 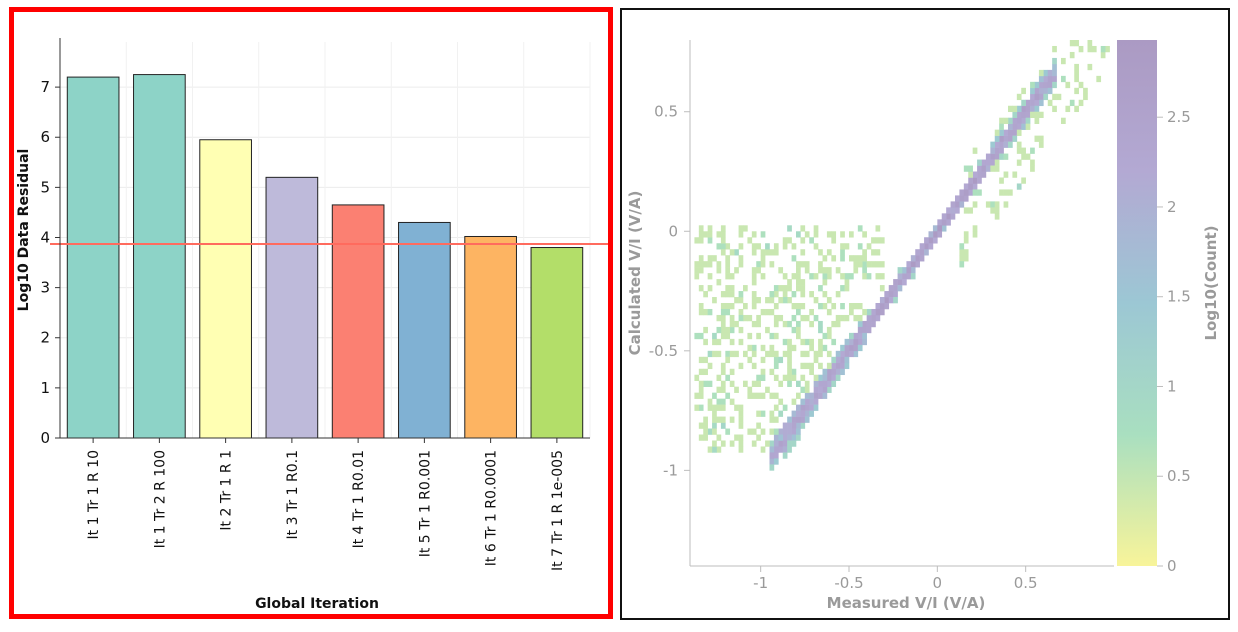 What do you see at coordinates (45, 237) in the screenshot?
I see `y-tick-label: 4` at bounding box center [45, 237].